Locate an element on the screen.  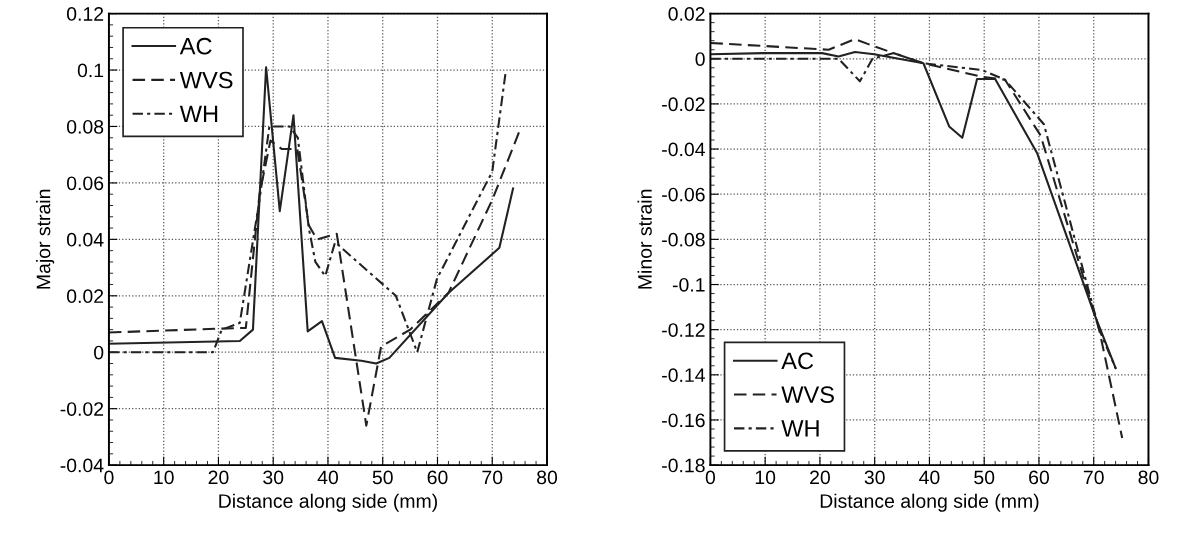
y-tick-label: 0.08 is located at coordinates (85, 126).